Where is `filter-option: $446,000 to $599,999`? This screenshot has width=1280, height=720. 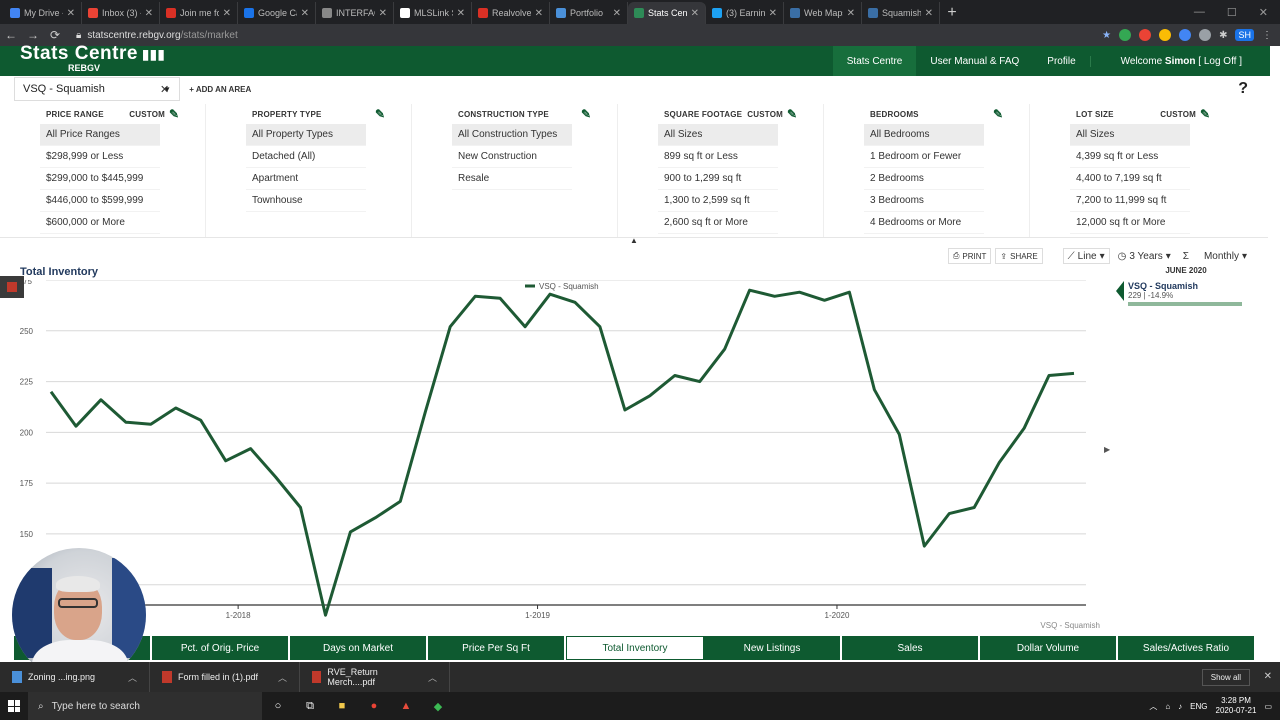 filter-option: $446,000 to $599,999 is located at coordinates (100, 201).